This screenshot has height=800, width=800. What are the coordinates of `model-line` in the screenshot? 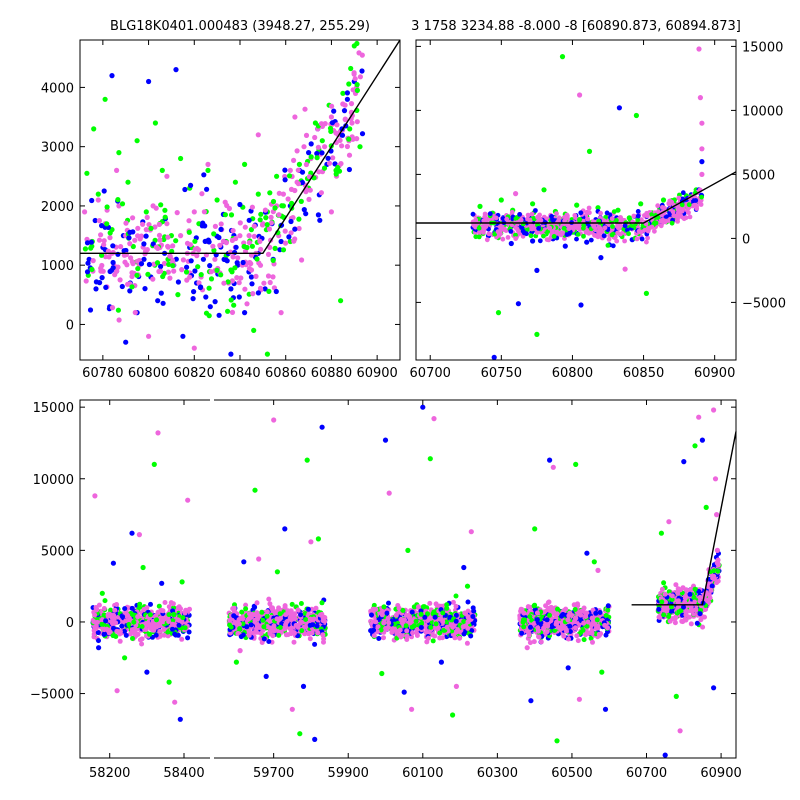 It's located at (684, 518).